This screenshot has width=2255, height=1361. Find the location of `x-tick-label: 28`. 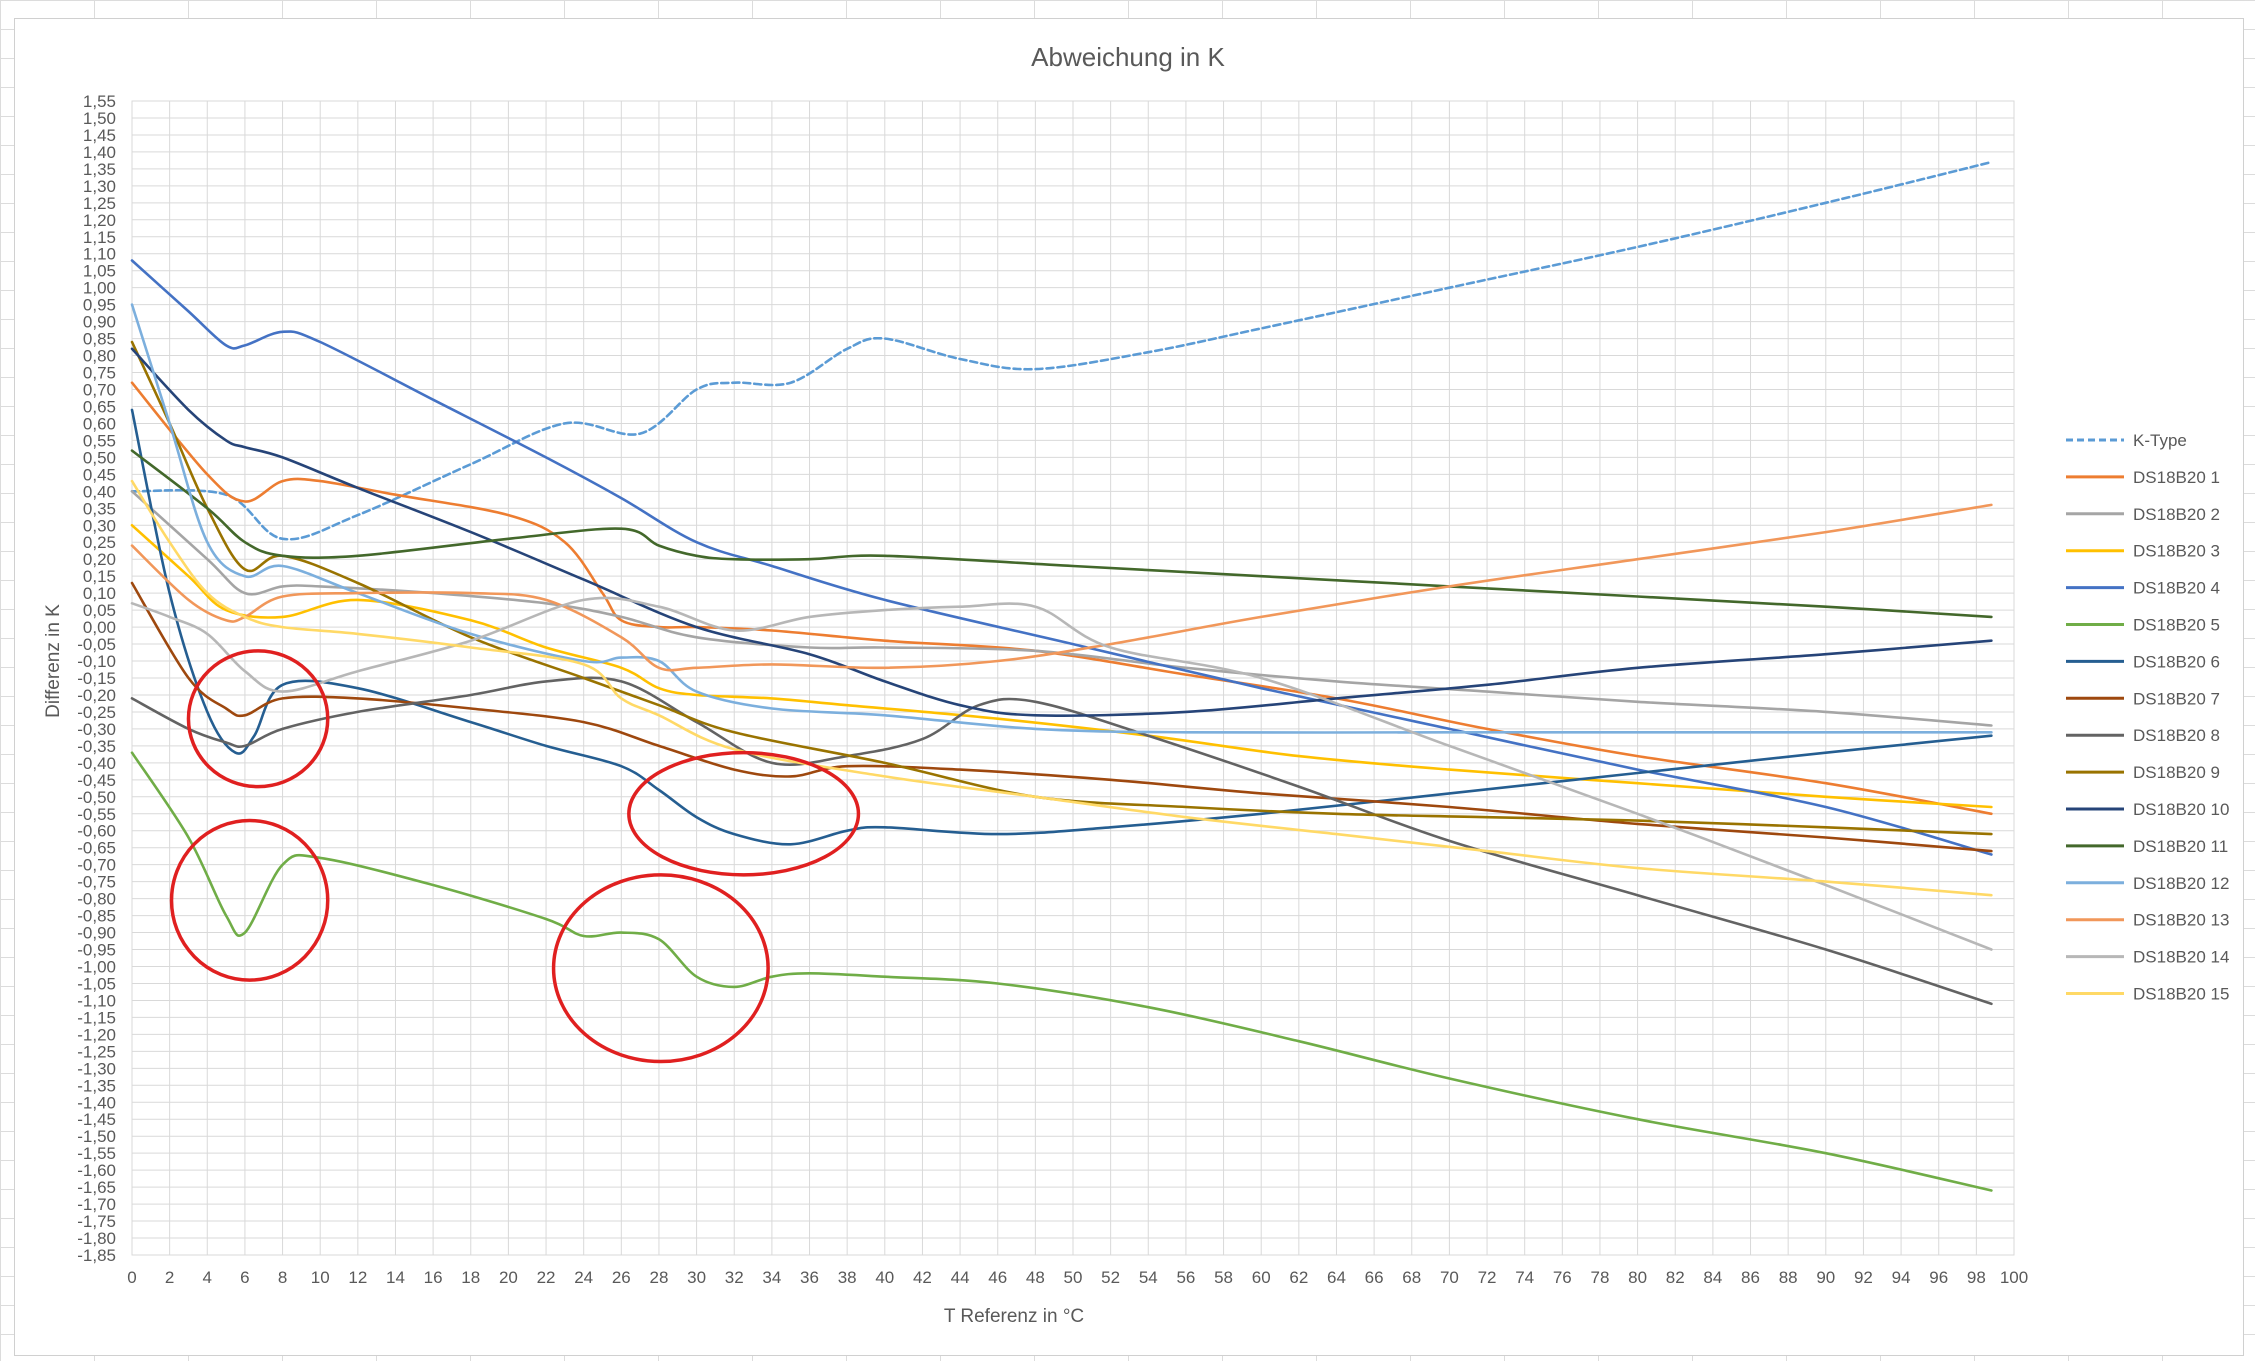

x-tick-label: 28 is located at coordinates (658, 1277).